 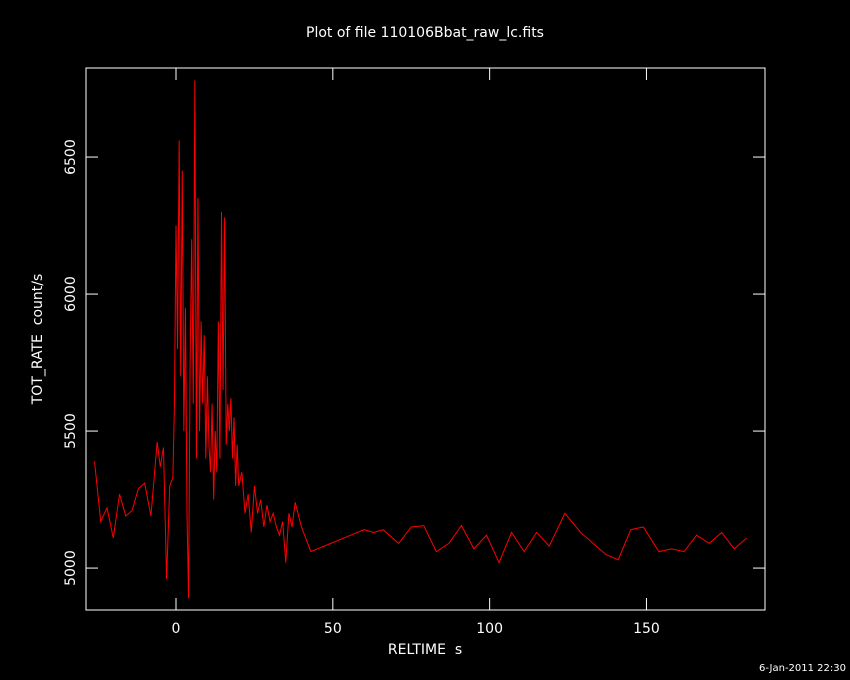 I want to click on chart-title: Plot of file 110106Bbat_raw_lc.fits, so click(x=425, y=33).